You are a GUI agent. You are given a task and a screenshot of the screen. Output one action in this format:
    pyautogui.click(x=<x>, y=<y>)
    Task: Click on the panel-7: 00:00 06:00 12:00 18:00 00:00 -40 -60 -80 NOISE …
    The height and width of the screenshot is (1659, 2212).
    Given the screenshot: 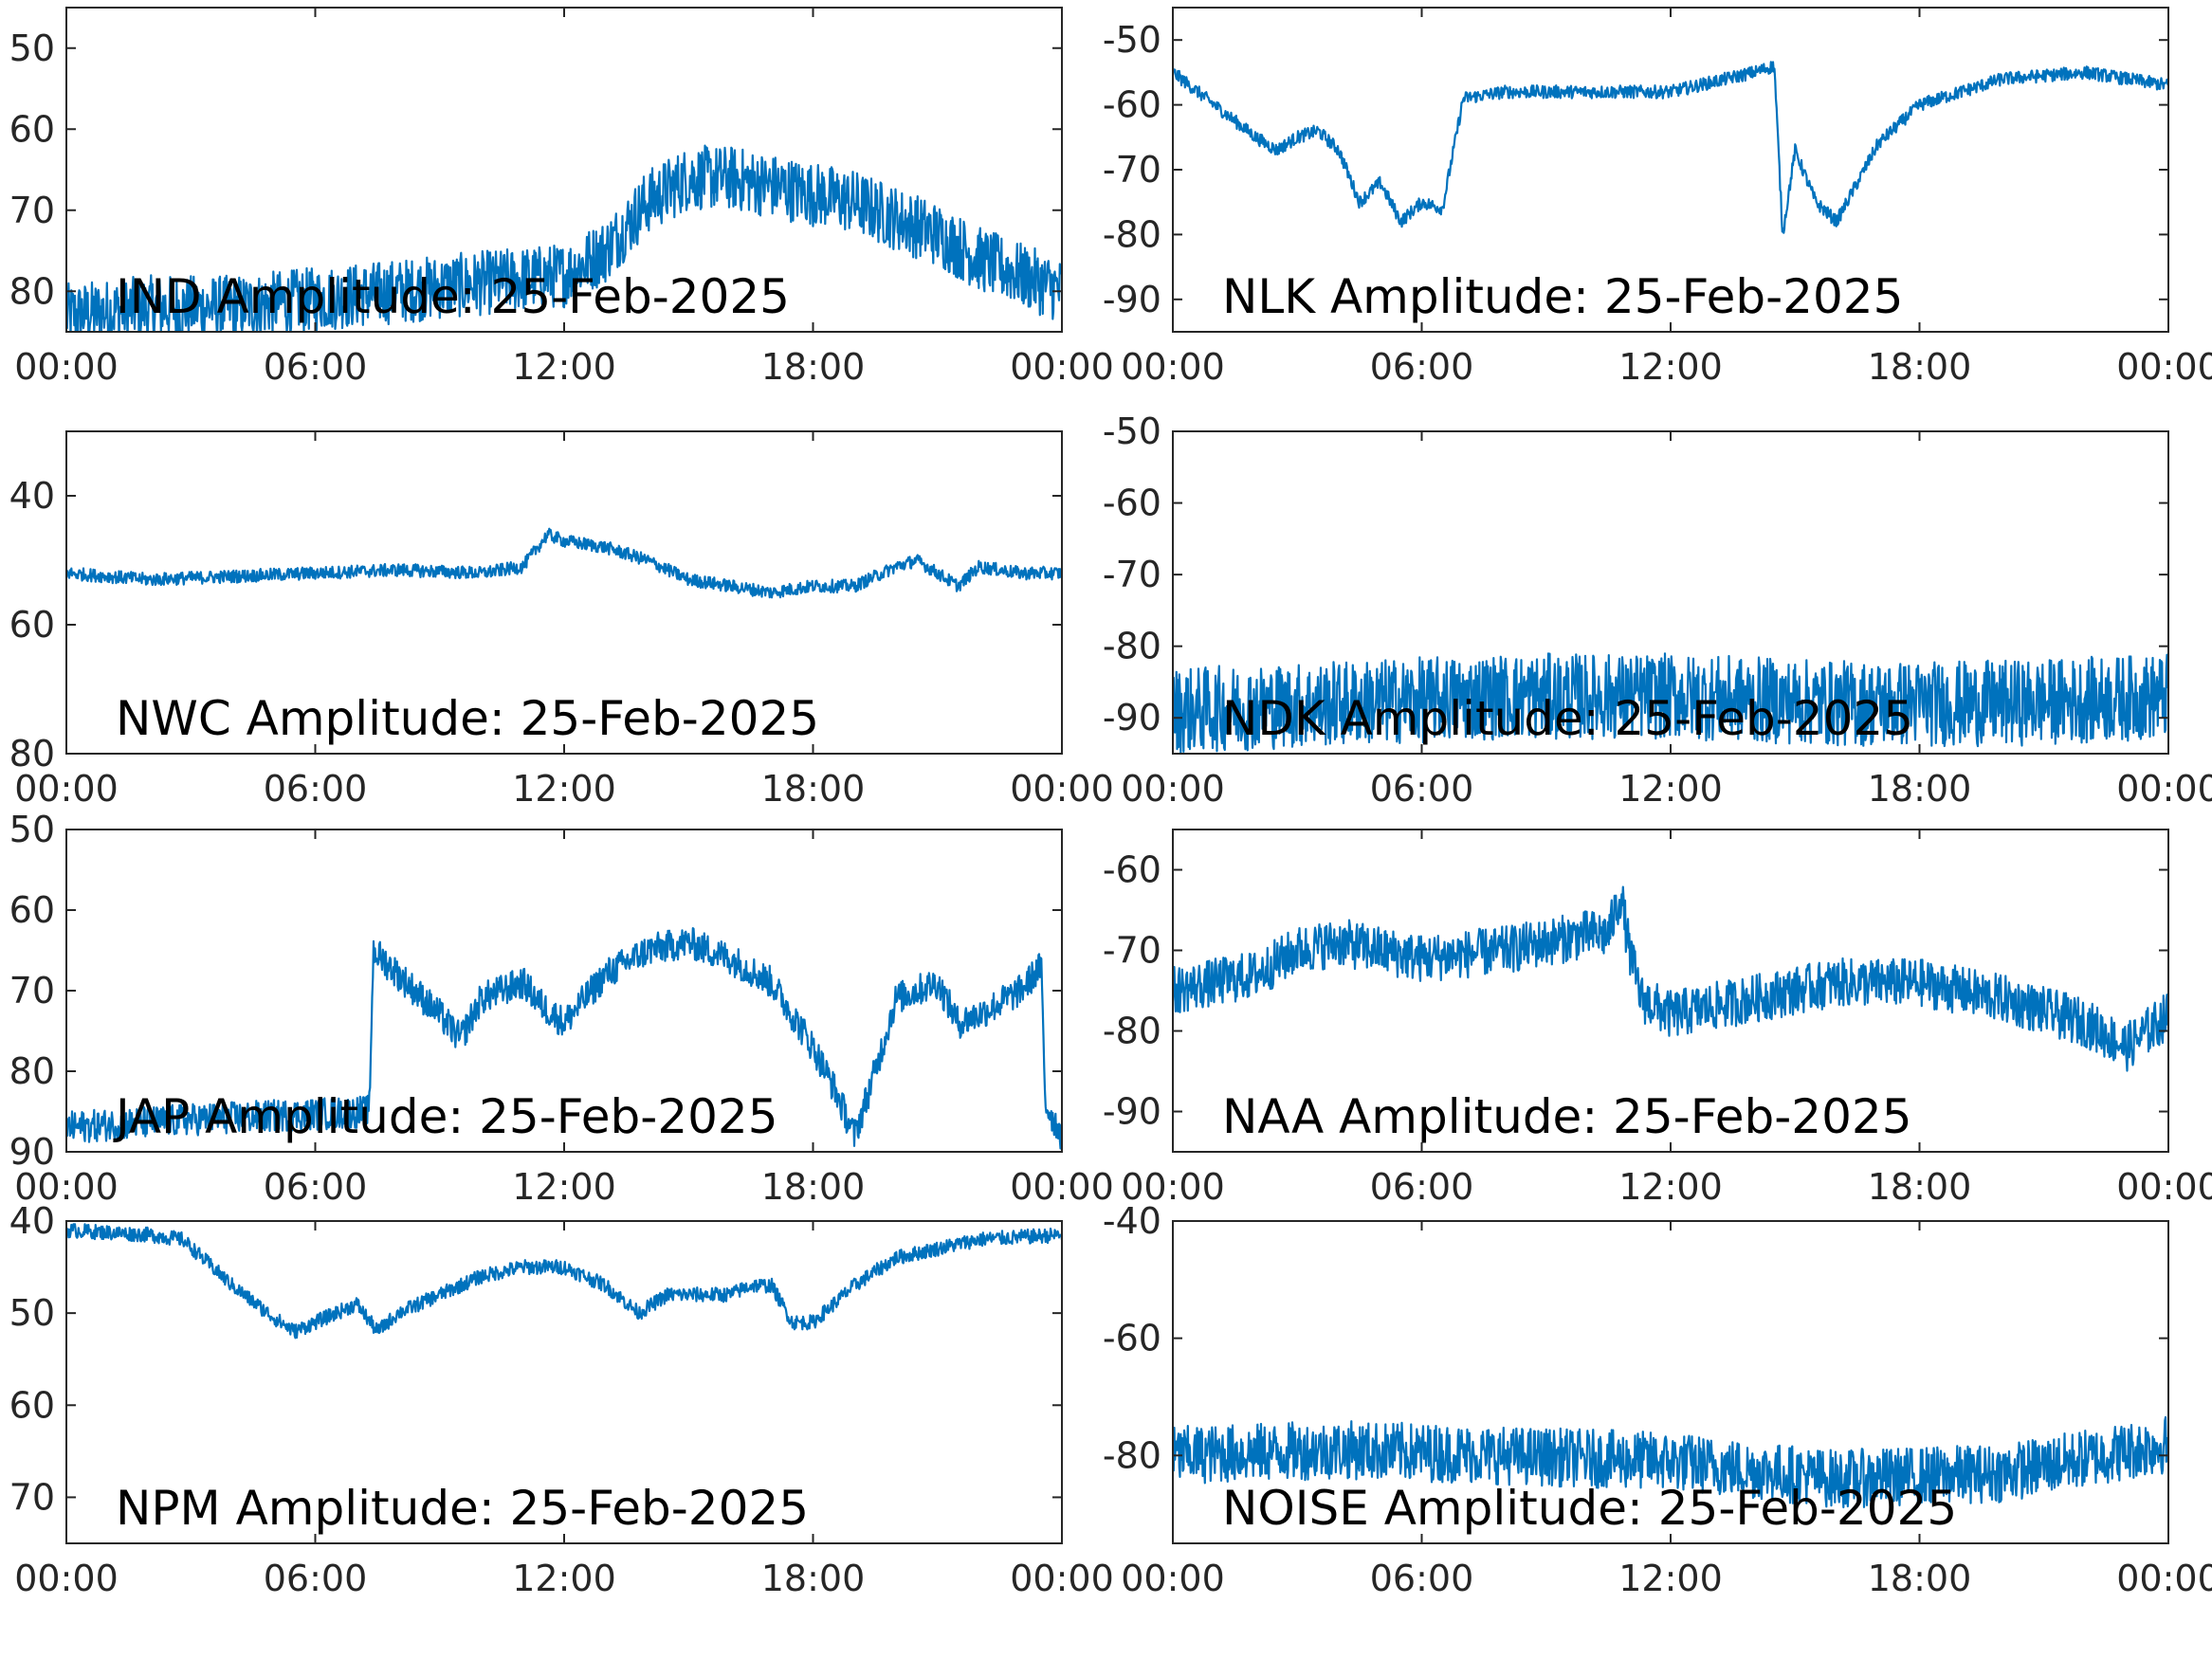 What is the action you would take?
    pyautogui.click(x=1657, y=1399)
    